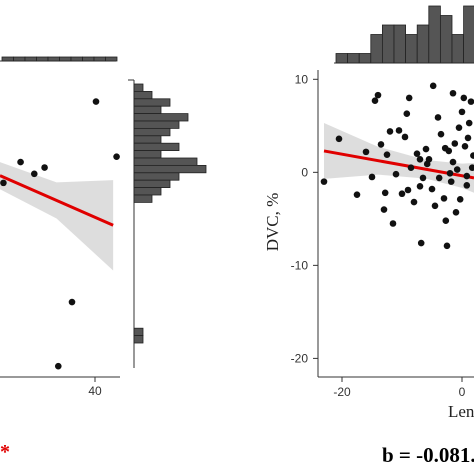 The image size is (474, 474). I want to click on right-x-ticks: -20 0, so click(399, 388).